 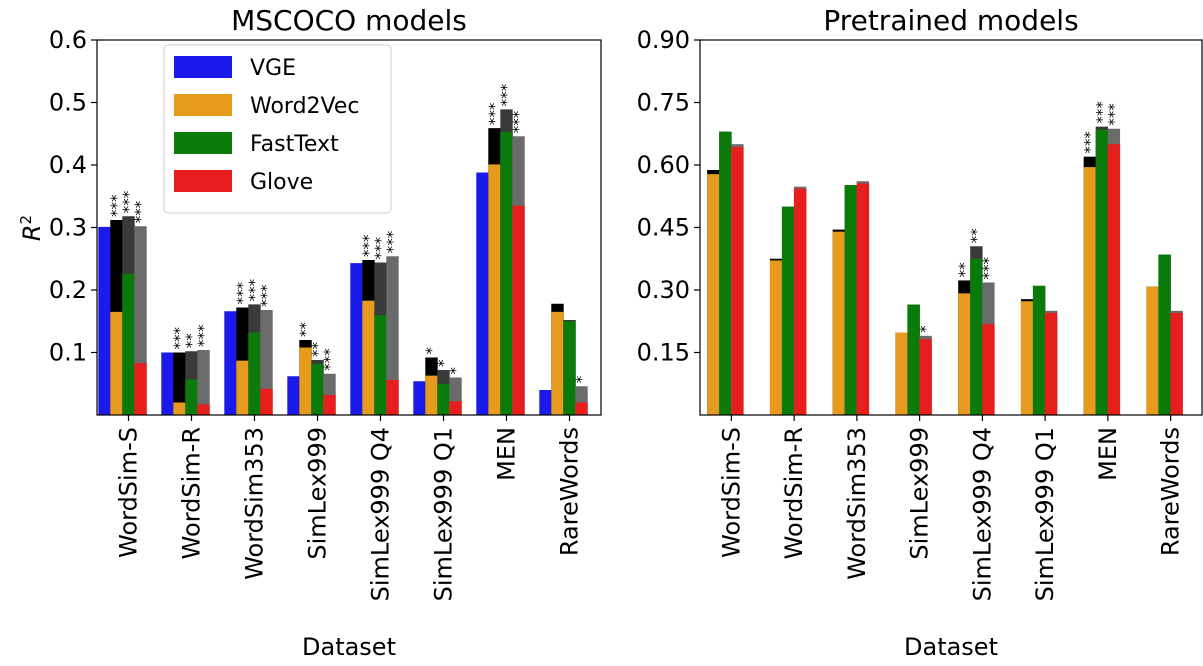 What do you see at coordinates (293, 395) in the screenshot?
I see `bar-vge-simlex999` at bounding box center [293, 395].